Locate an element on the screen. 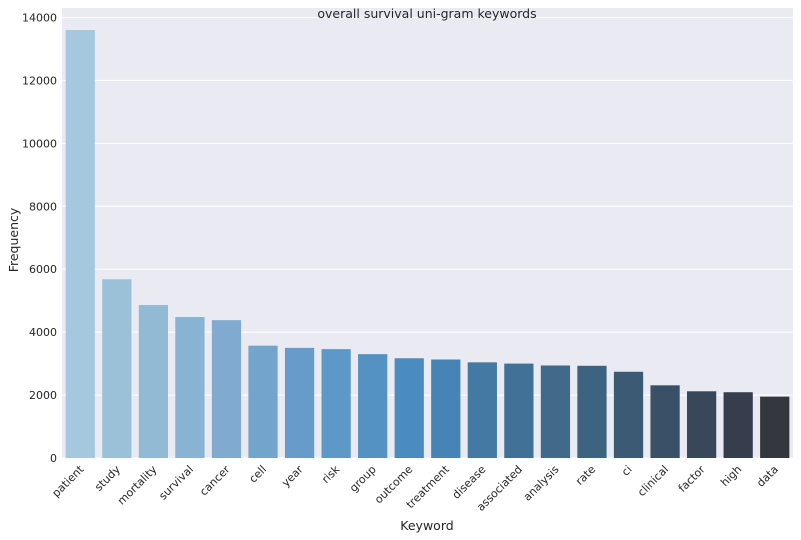  x-tick-label-risk: risk is located at coordinates (331, 474).